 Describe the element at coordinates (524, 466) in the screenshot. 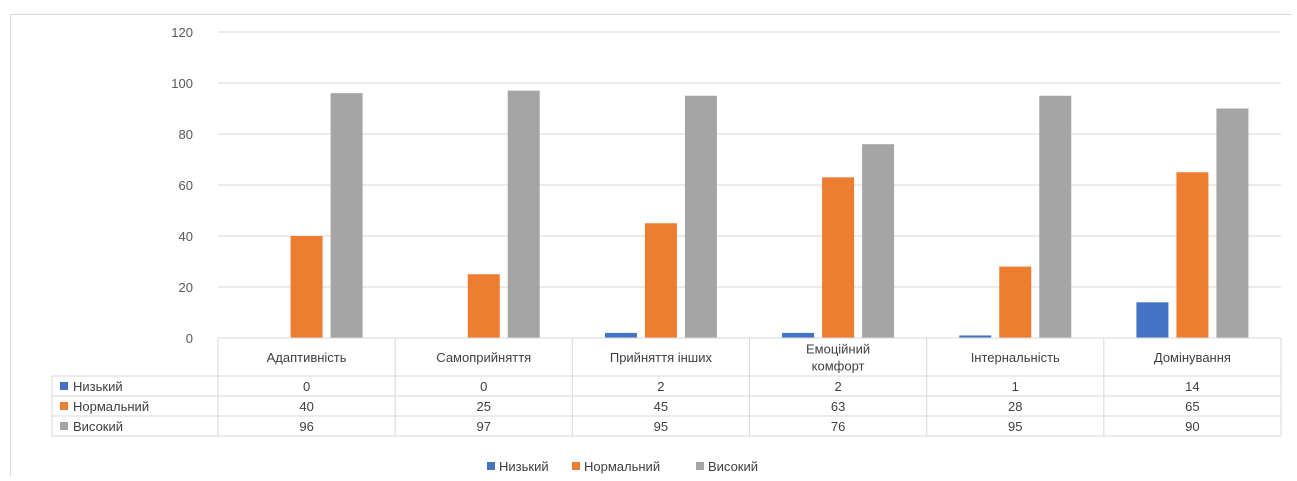

I see `legend-label: Низький` at that location.